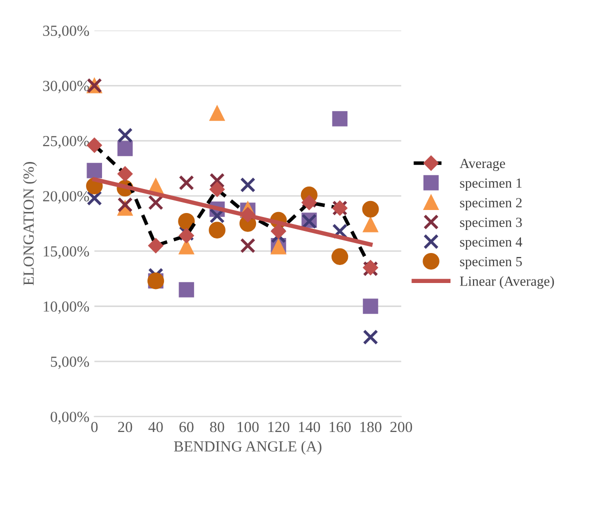  Describe the element at coordinates (248, 447) in the screenshot. I see `x-axis-title: BENDING ANGLE (A)` at that location.